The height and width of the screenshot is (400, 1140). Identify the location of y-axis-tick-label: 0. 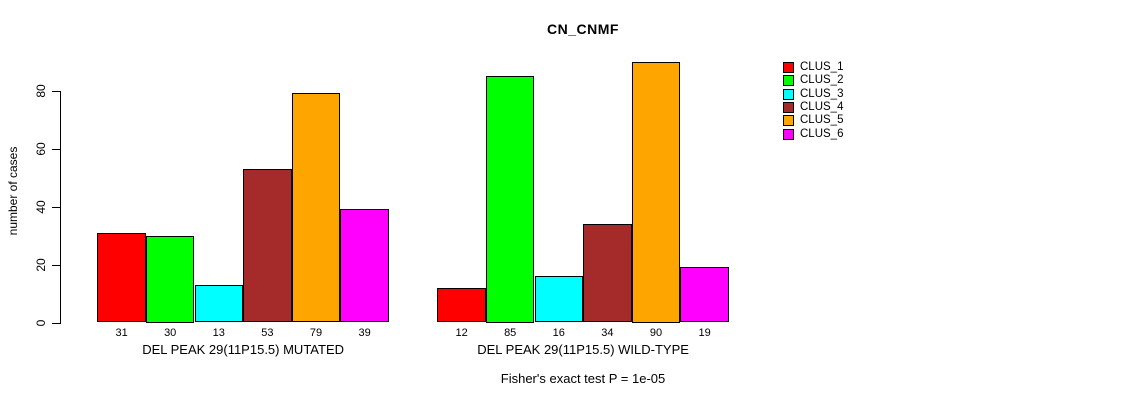
(41, 322).